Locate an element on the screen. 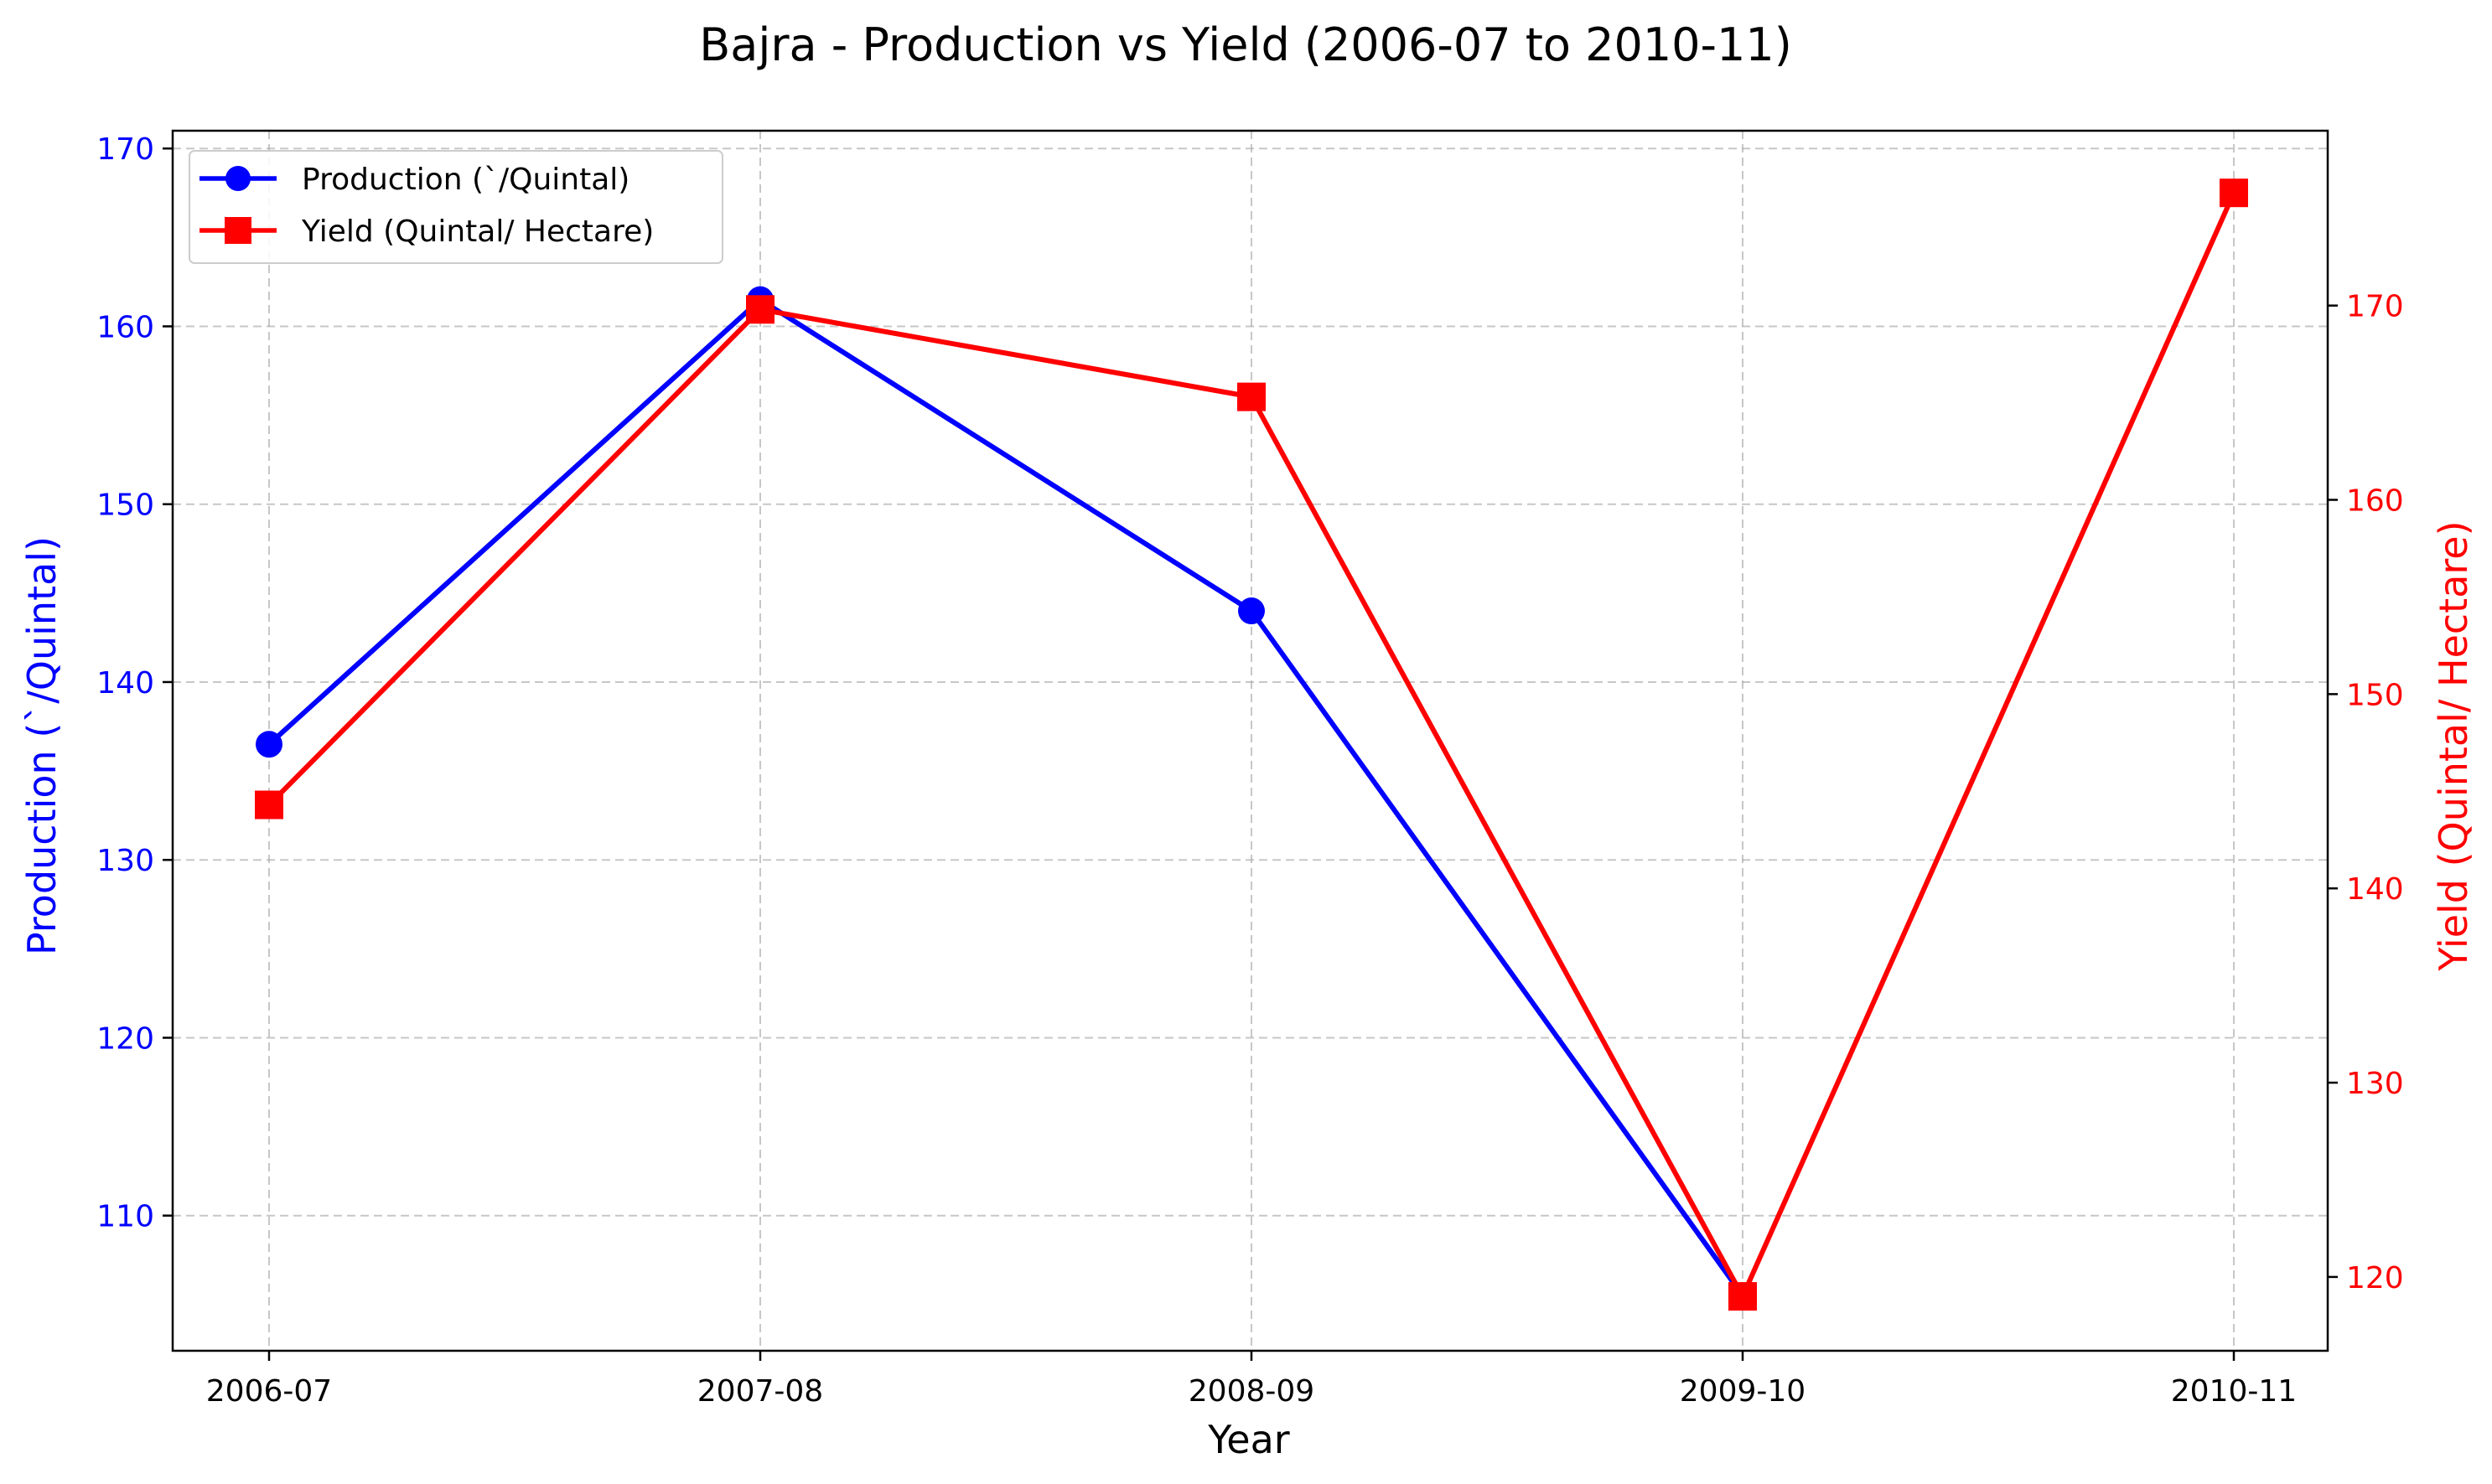 Image resolution: width=2492 pixels, height=1484 pixels. y-left-tick-label: 140 is located at coordinates (125, 684).